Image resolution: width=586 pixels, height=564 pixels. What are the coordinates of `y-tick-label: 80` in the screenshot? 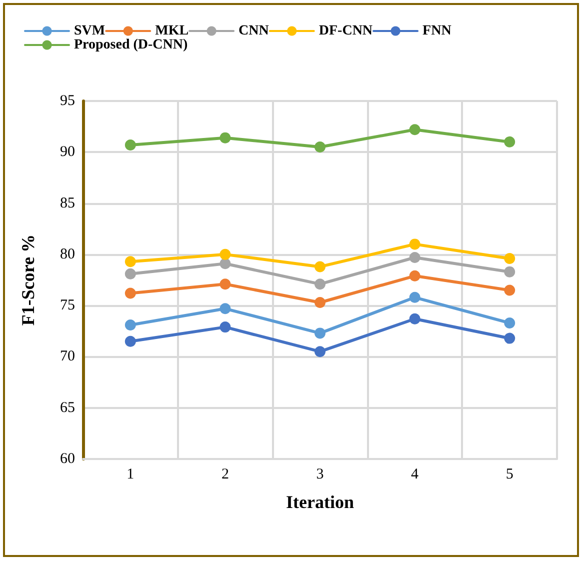 It's located at (67, 254).